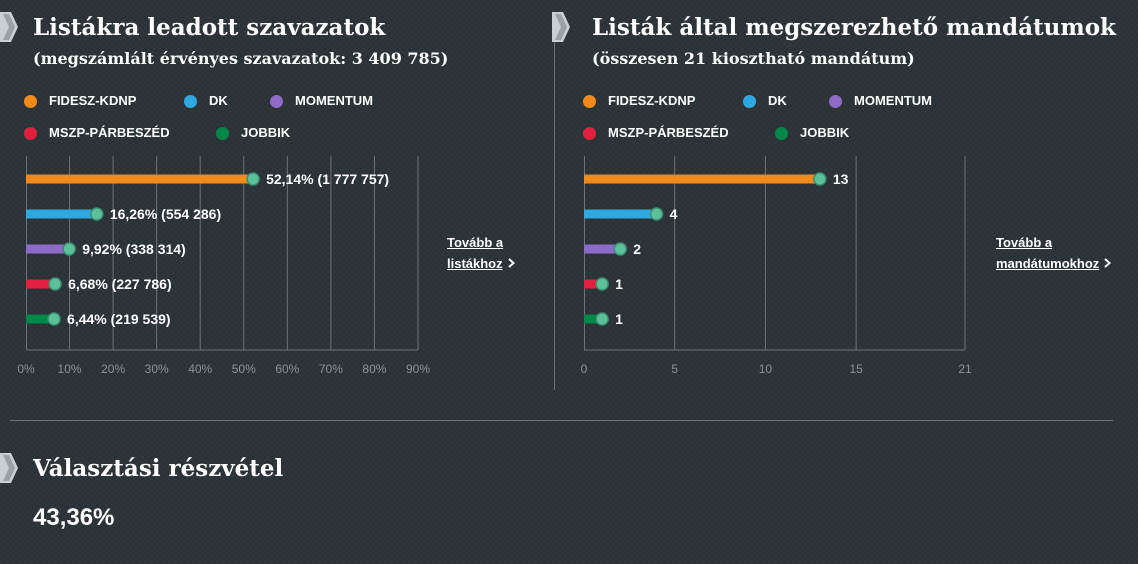 The height and width of the screenshot is (564, 1138). What do you see at coordinates (158, 468) in the screenshot?
I see `turnout-title: Választási részvétel` at bounding box center [158, 468].